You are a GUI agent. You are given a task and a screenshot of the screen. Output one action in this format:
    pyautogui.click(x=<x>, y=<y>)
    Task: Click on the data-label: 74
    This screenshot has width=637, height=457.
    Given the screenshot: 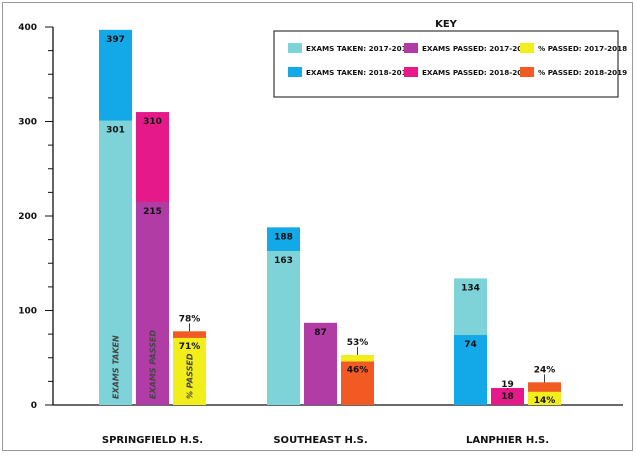 What is the action you would take?
    pyautogui.click(x=470, y=345)
    